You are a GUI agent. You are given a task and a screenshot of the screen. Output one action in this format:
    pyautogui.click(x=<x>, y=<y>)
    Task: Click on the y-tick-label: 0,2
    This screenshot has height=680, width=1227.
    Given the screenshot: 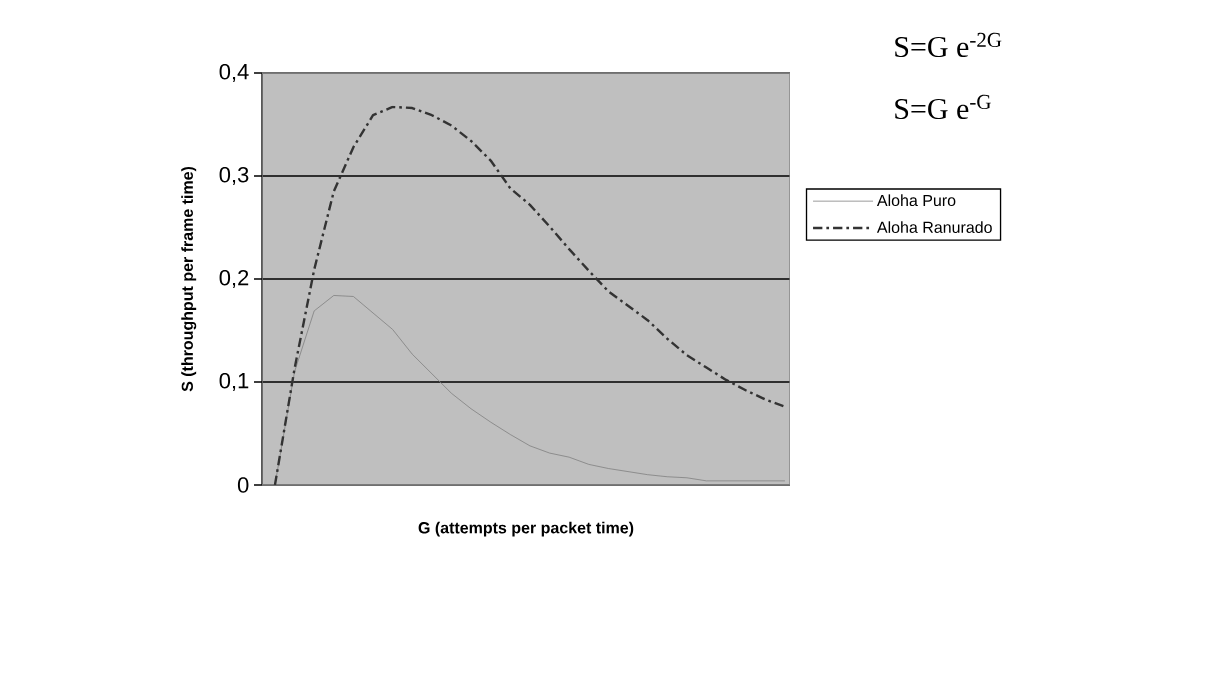 What is the action you would take?
    pyautogui.click(x=234, y=279)
    